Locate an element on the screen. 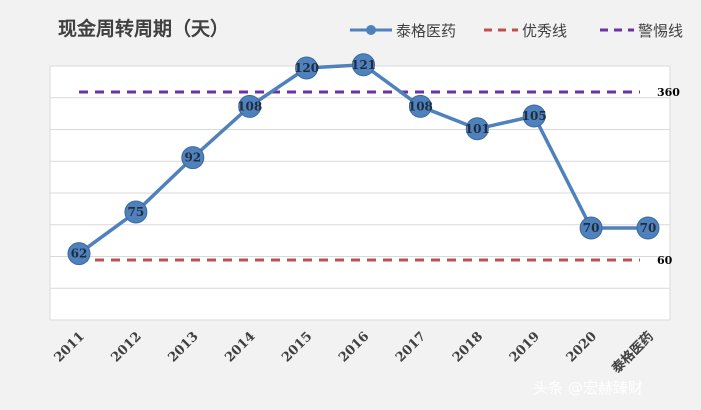 This screenshot has height=410, width=701. x-tick-label: 2017 is located at coordinates (411, 347).